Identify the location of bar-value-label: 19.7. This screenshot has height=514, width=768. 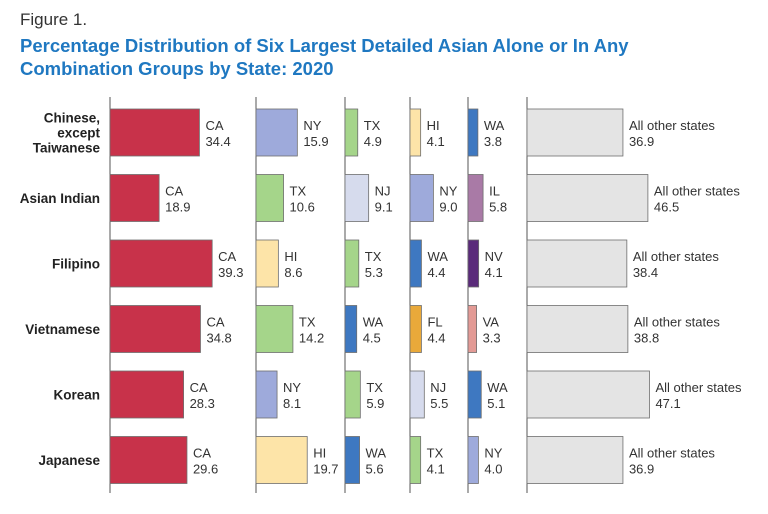
(325, 469).